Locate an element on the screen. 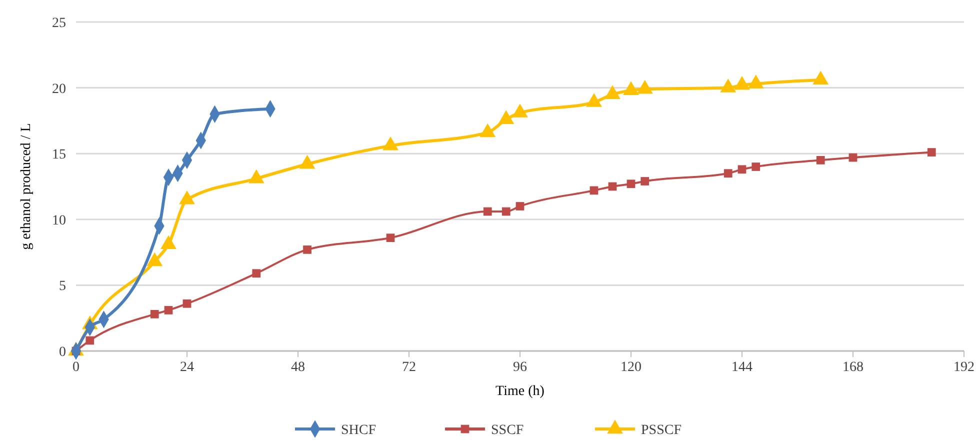 The height and width of the screenshot is (443, 979). x-tick-label: 120 is located at coordinates (631, 367).